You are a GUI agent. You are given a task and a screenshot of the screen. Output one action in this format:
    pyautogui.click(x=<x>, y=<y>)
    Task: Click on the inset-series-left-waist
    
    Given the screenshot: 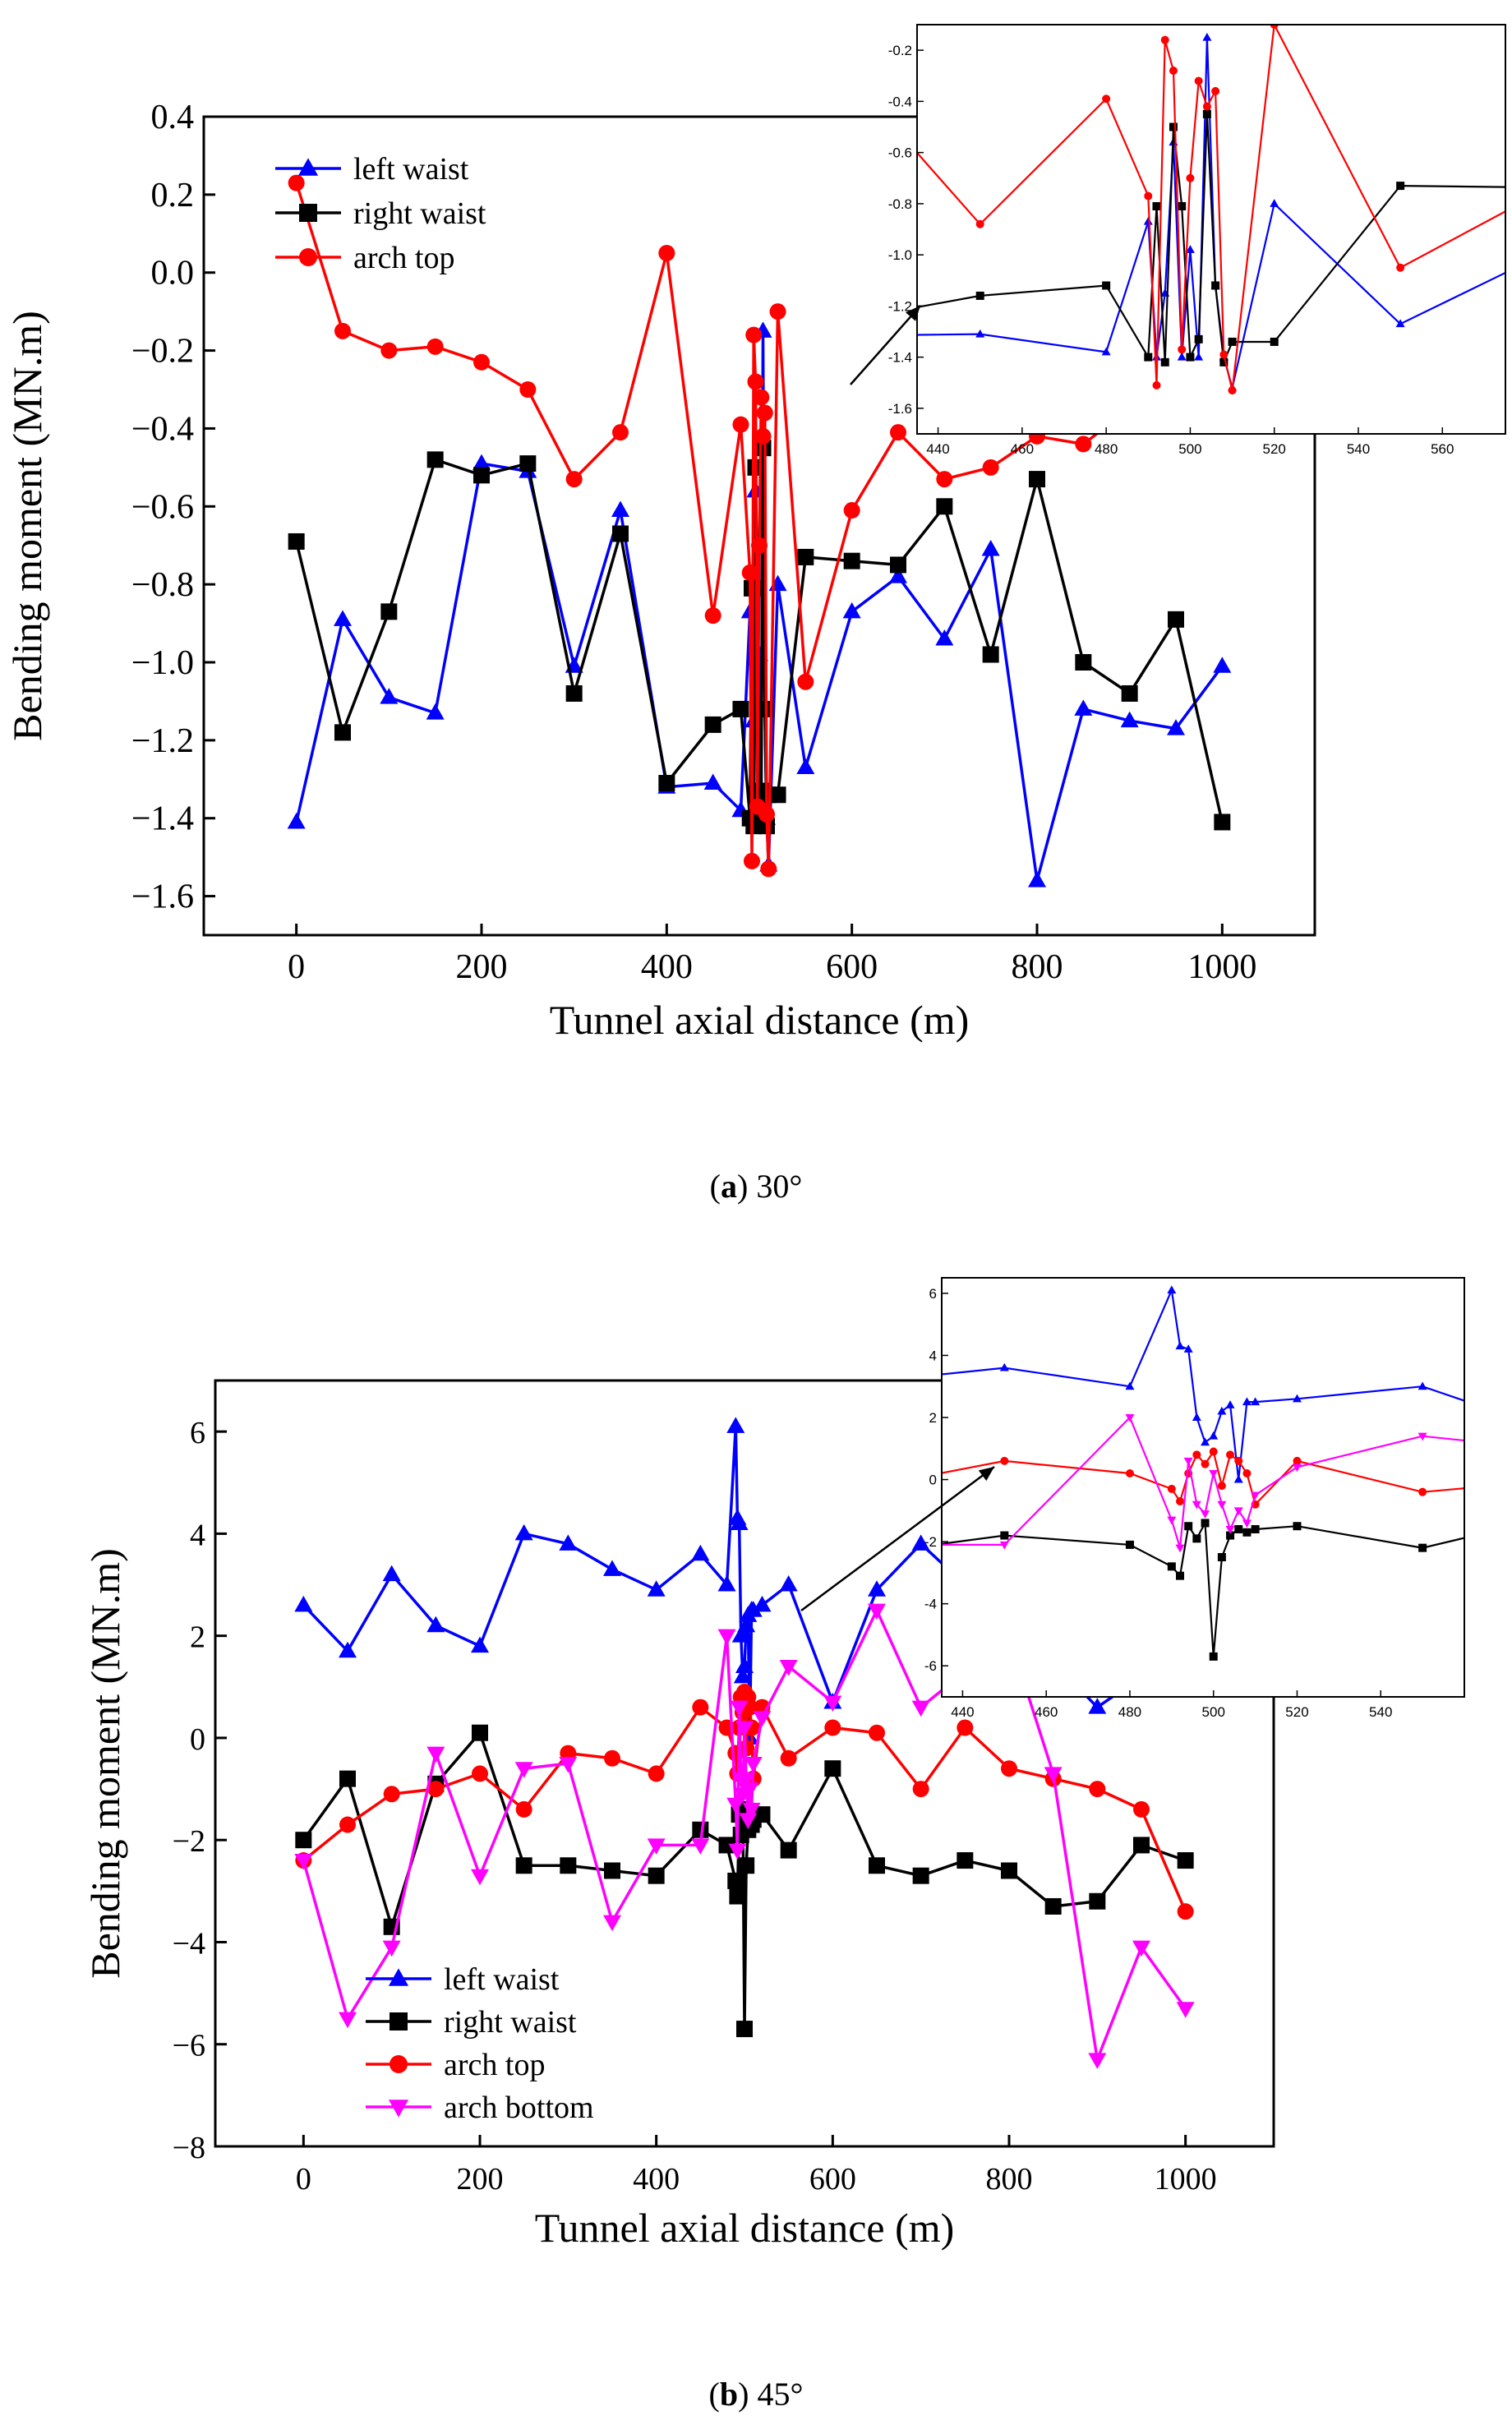 What is the action you would take?
    pyautogui.click(x=1203, y=1384)
    